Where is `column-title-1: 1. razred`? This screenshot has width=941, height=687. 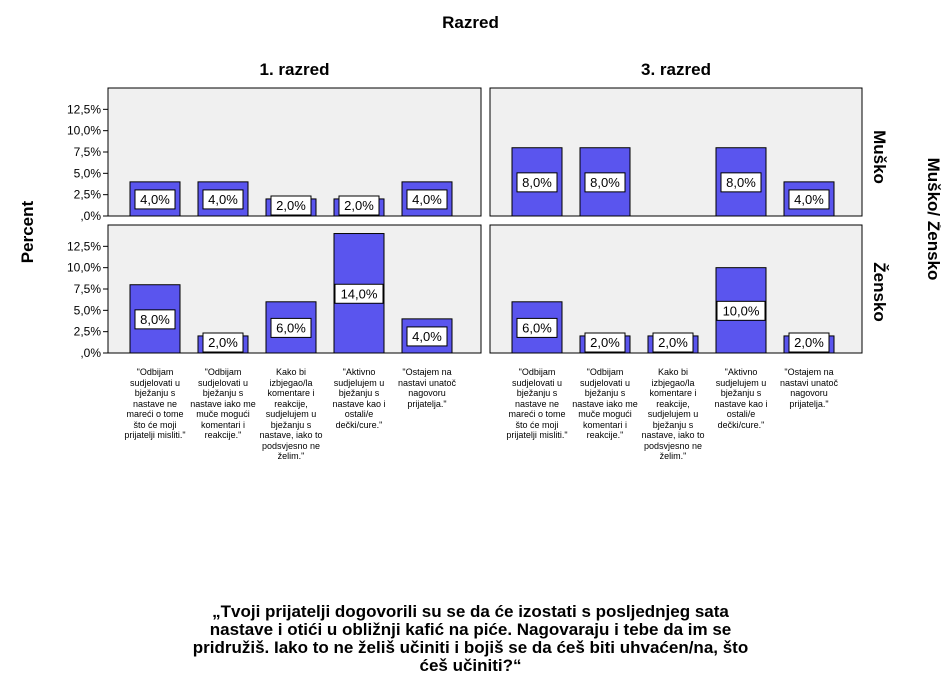
column-title-1: 1. razred is located at coordinates (294, 69).